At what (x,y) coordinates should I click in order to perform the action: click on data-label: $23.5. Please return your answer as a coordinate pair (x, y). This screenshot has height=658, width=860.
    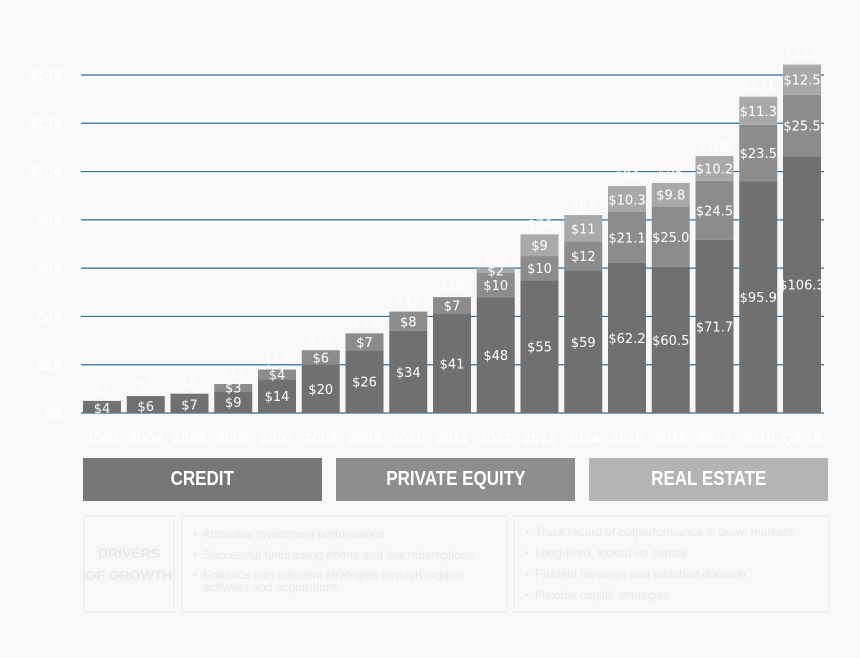
    Looking at the image, I should click on (758, 154).